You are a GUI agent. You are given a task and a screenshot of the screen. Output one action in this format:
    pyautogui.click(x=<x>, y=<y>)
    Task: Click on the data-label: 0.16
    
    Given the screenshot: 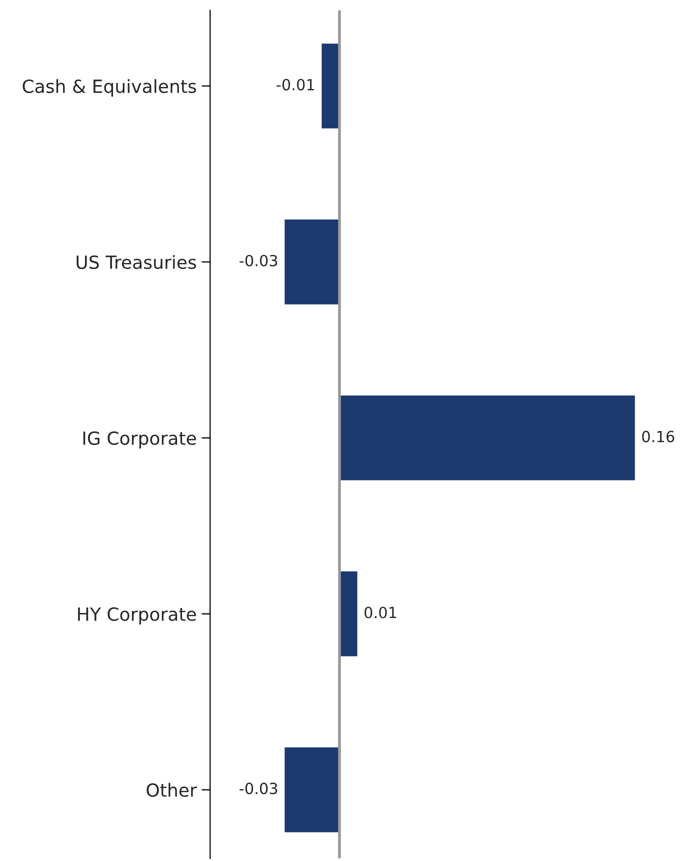 What is the action you would take?
    pyautogui.click(x=658, y=436)
    